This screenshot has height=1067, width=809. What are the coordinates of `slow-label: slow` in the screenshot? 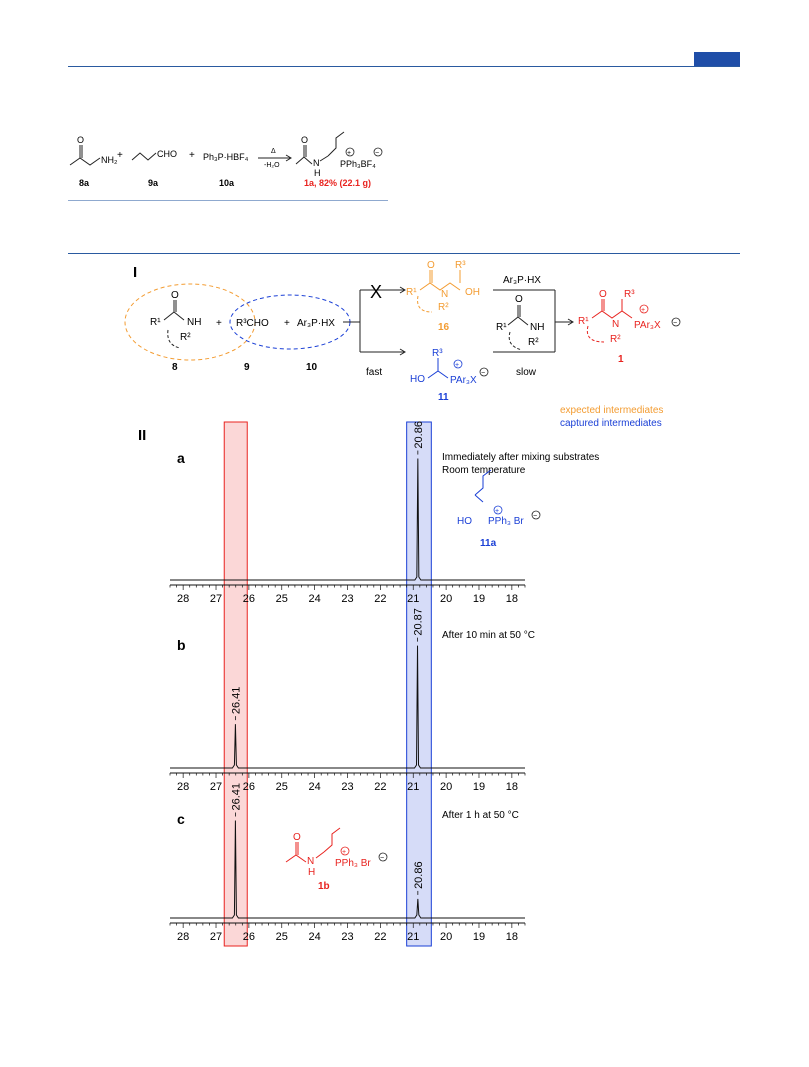 It's located at (526, 372).